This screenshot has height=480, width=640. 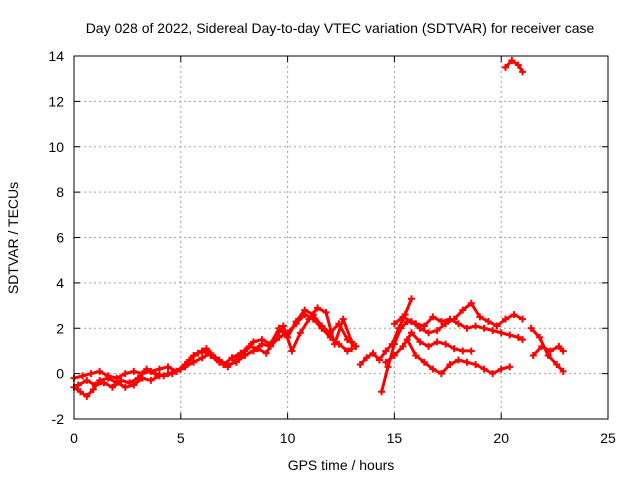 I want to click on x-tick-label: 20, so click(x=501, y=438).